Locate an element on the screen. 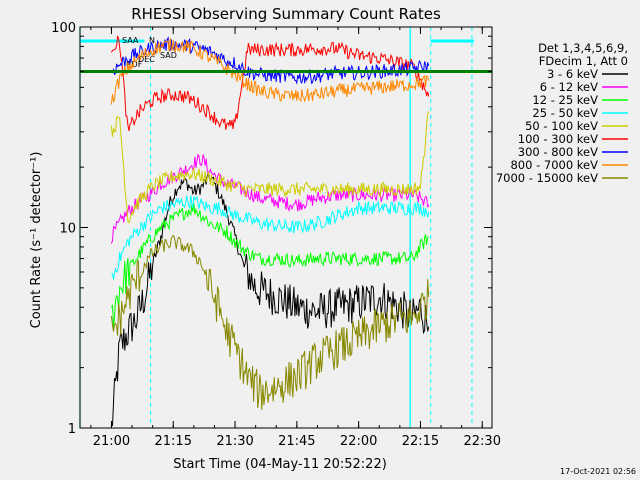 This screenshot has width=640, height=480. legend-entry-label: 800 - 7000 keV is located at coordinates (554, 165).